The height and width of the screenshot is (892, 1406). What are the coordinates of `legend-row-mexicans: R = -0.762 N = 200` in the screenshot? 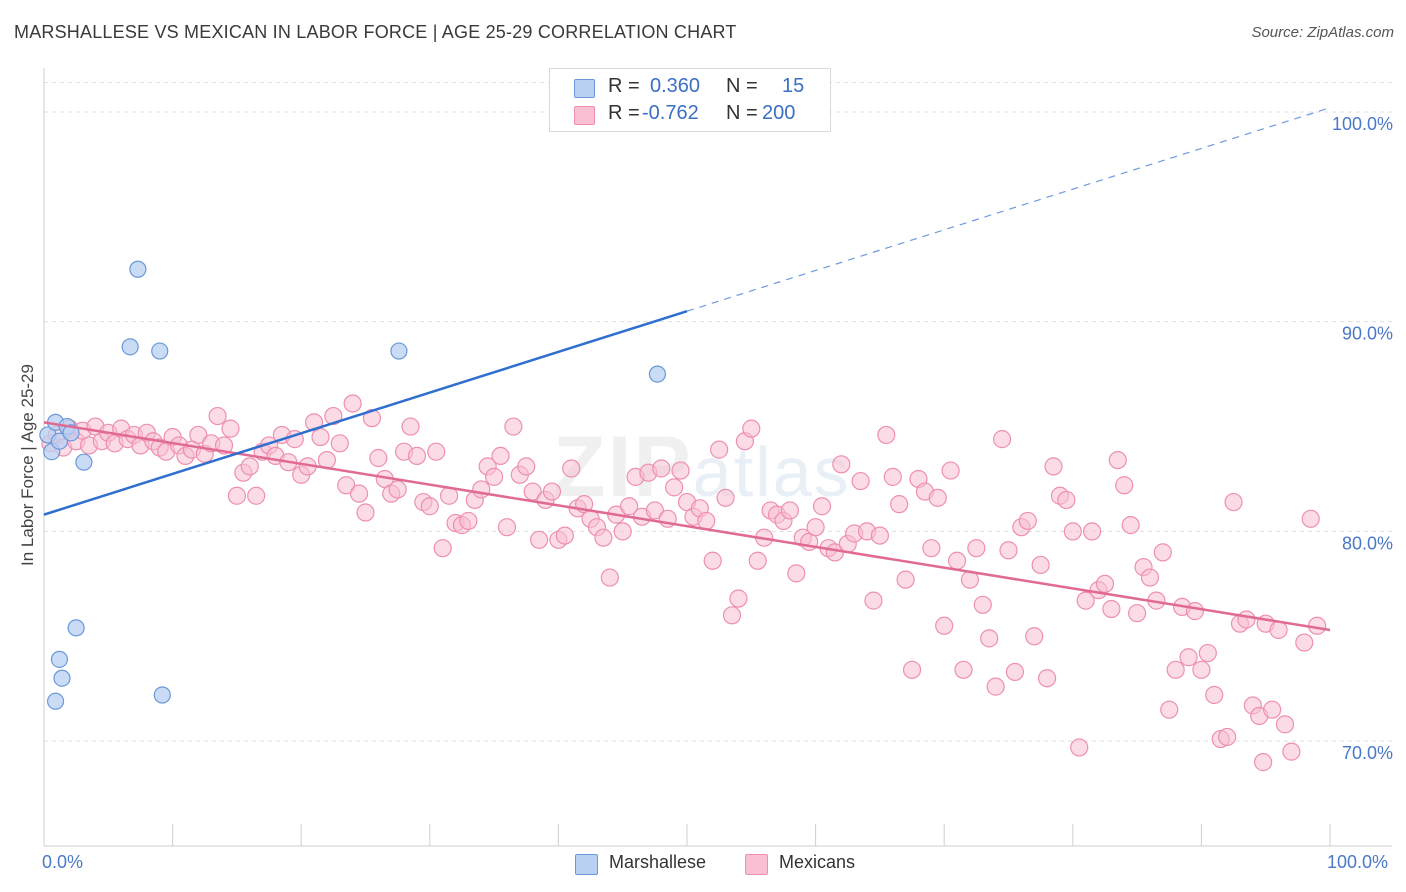 It's located at (690, 115).